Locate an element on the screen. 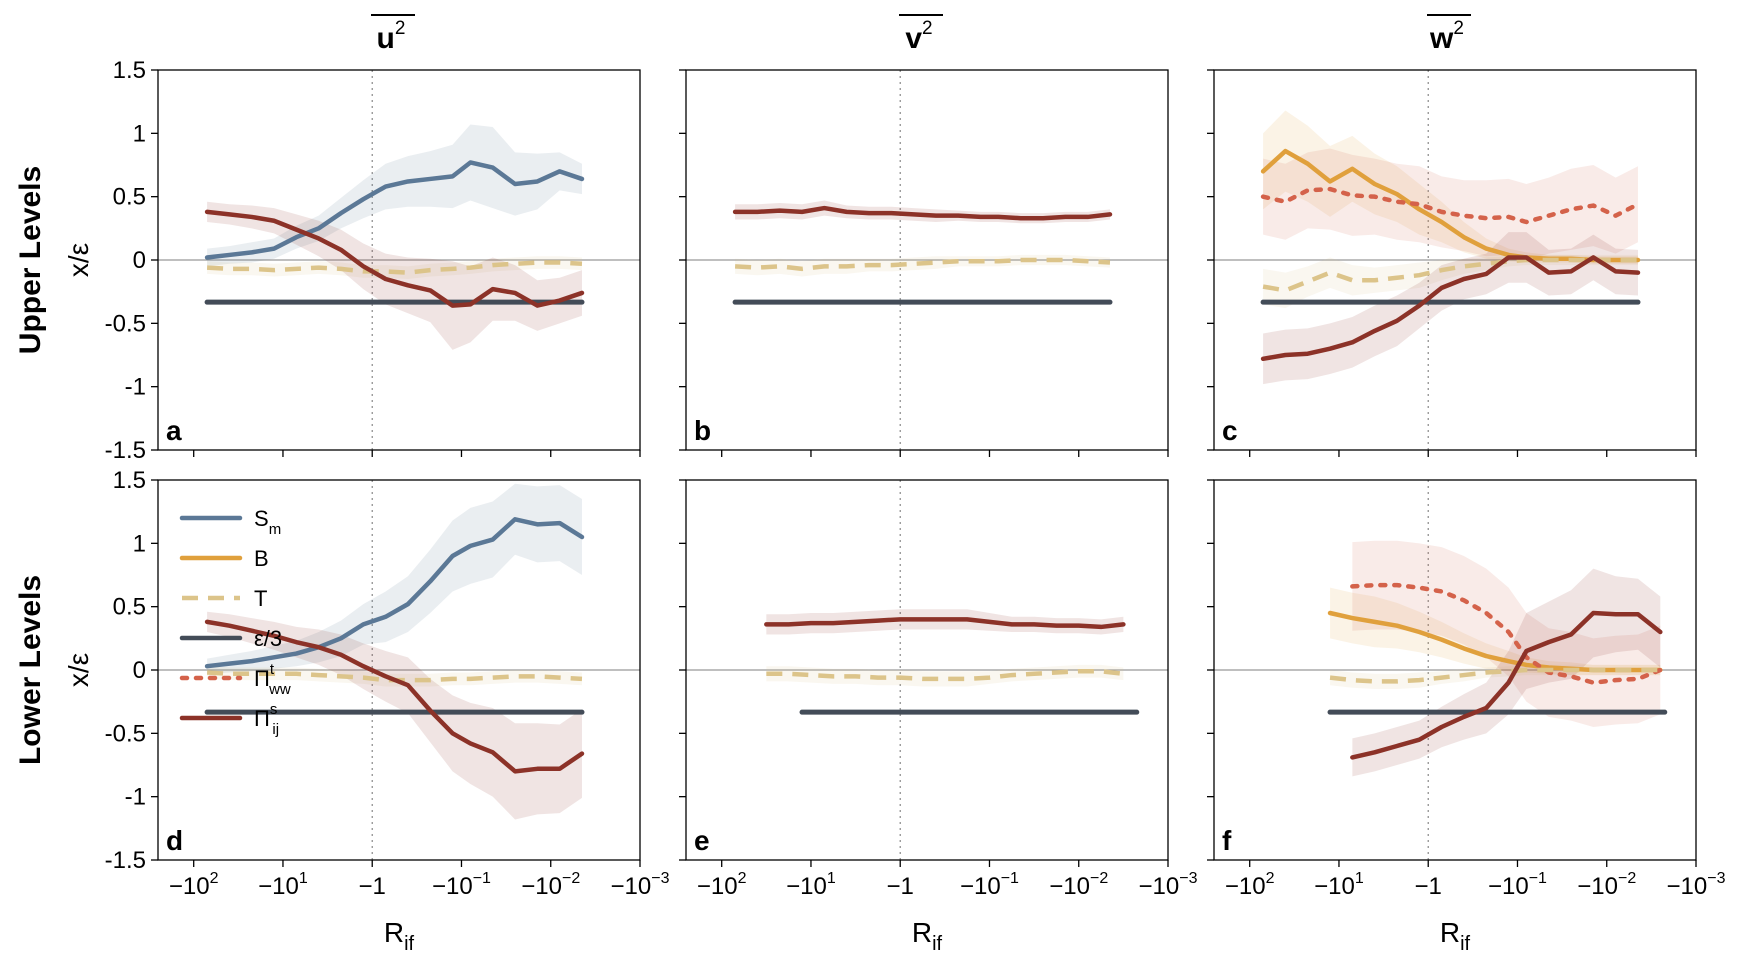 Image resolution: width=1740 pixels, height=975 pixels. panel-letter: a is located at coordinates (174, 430).